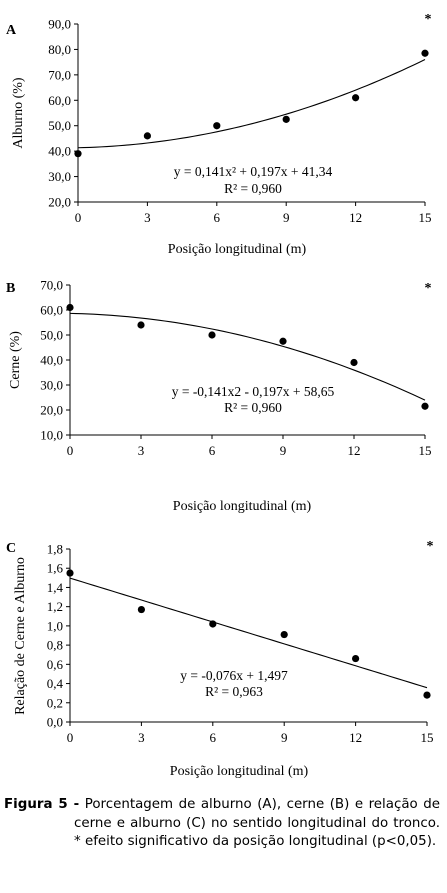 This screenshot has height=893, width=447. I want to click on y-tick-label: 1,4, so click(55, 587).